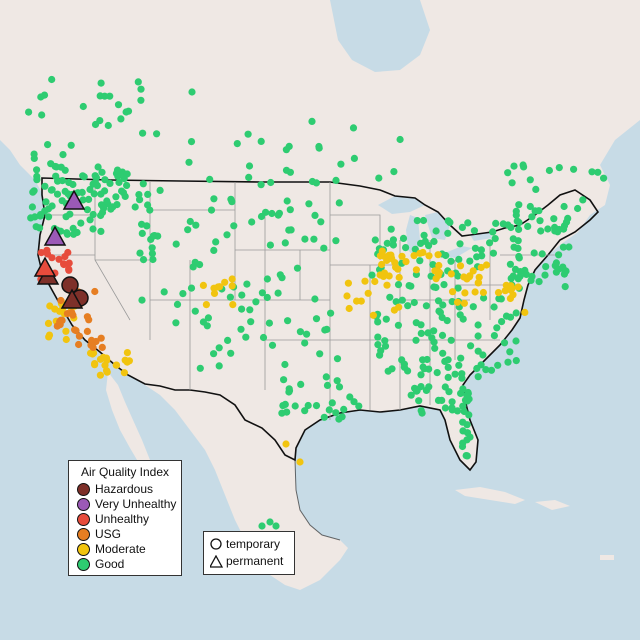 This screenshot has height=640, width=640. I want to click on moderate-swatch, so click(83, 549).